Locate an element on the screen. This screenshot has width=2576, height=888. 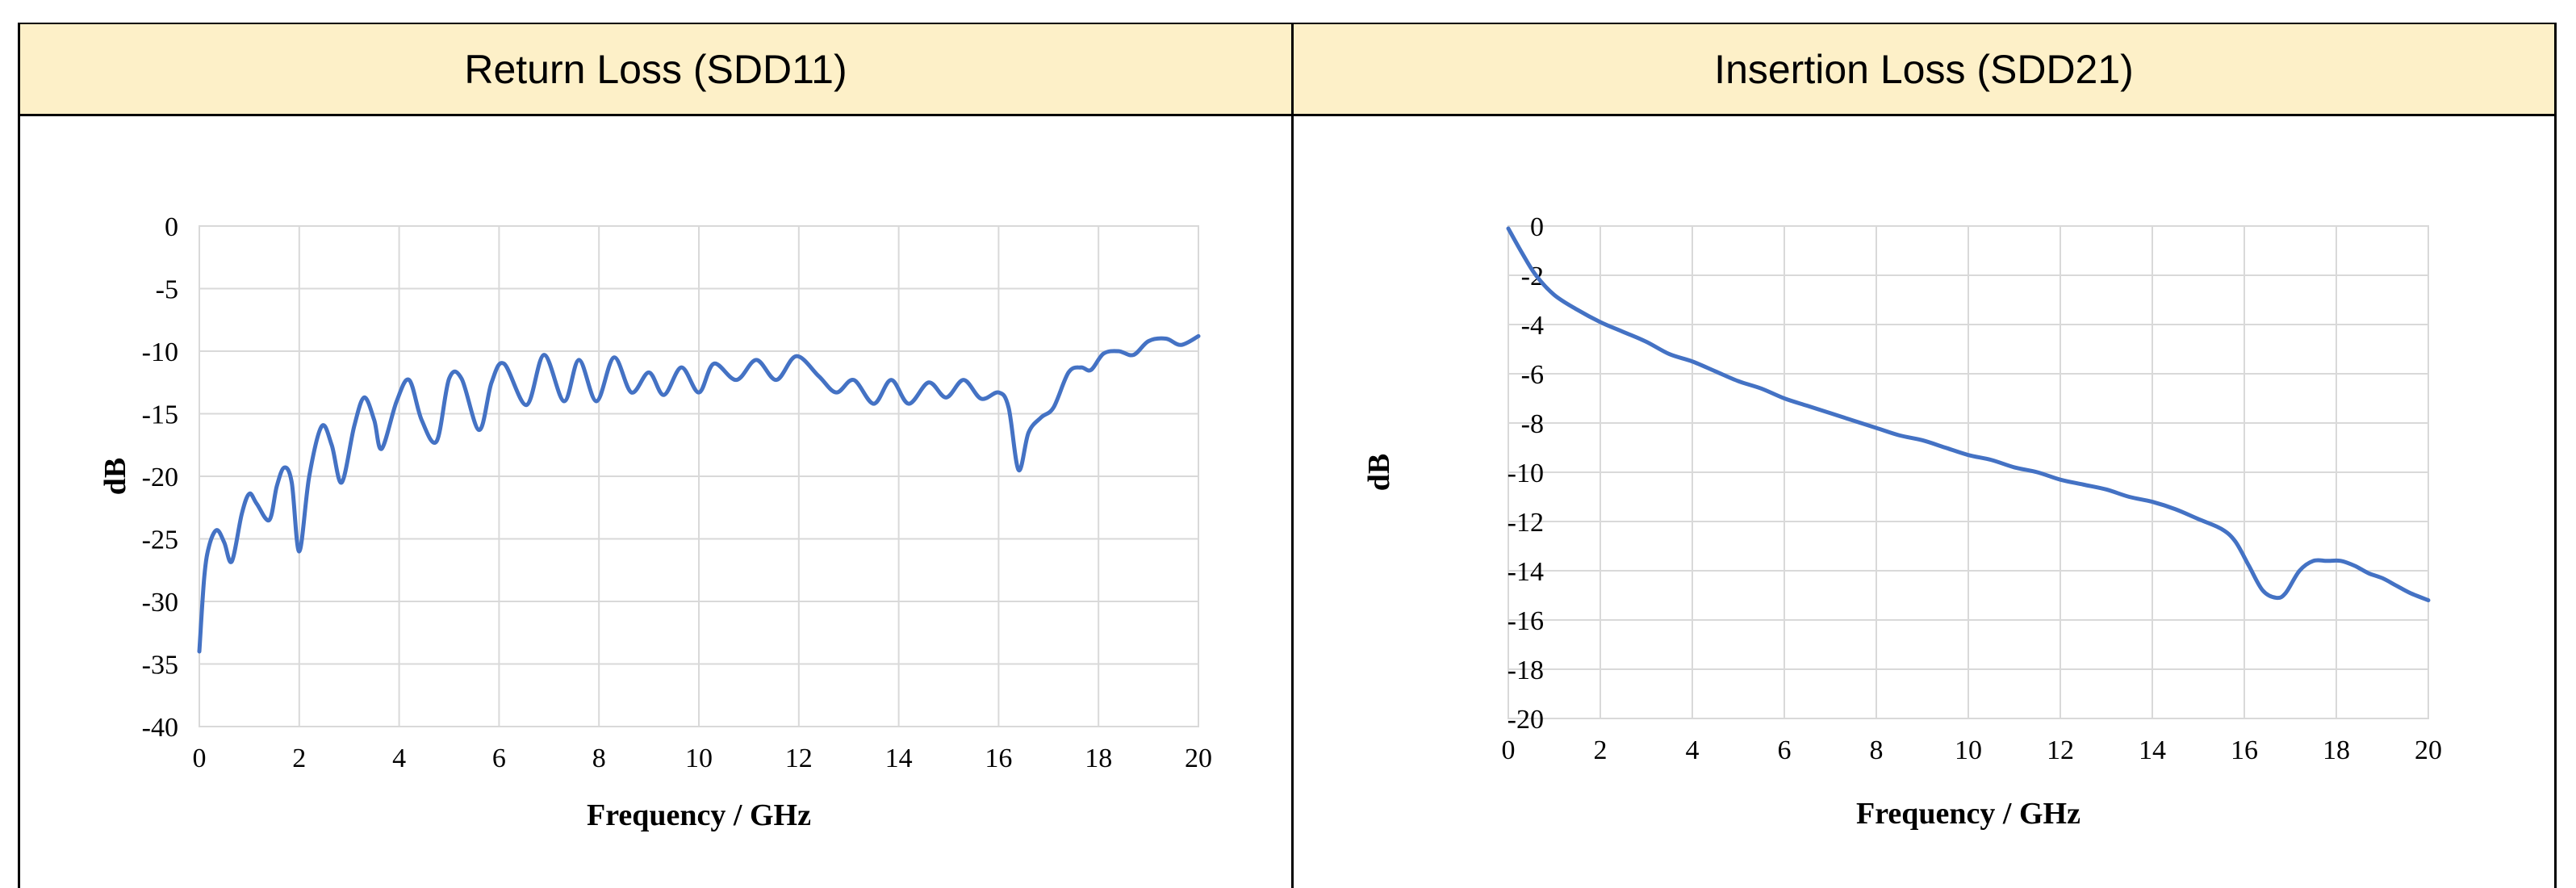
insertion-loss-header: Insertion Loss (SDD21) is located at coordinates (1924, 70).